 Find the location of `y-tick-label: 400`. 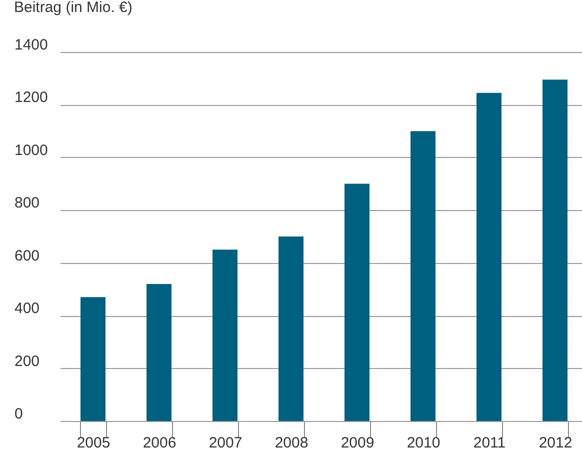

y-tick-label: 400 is located at coordinates (27, 309).